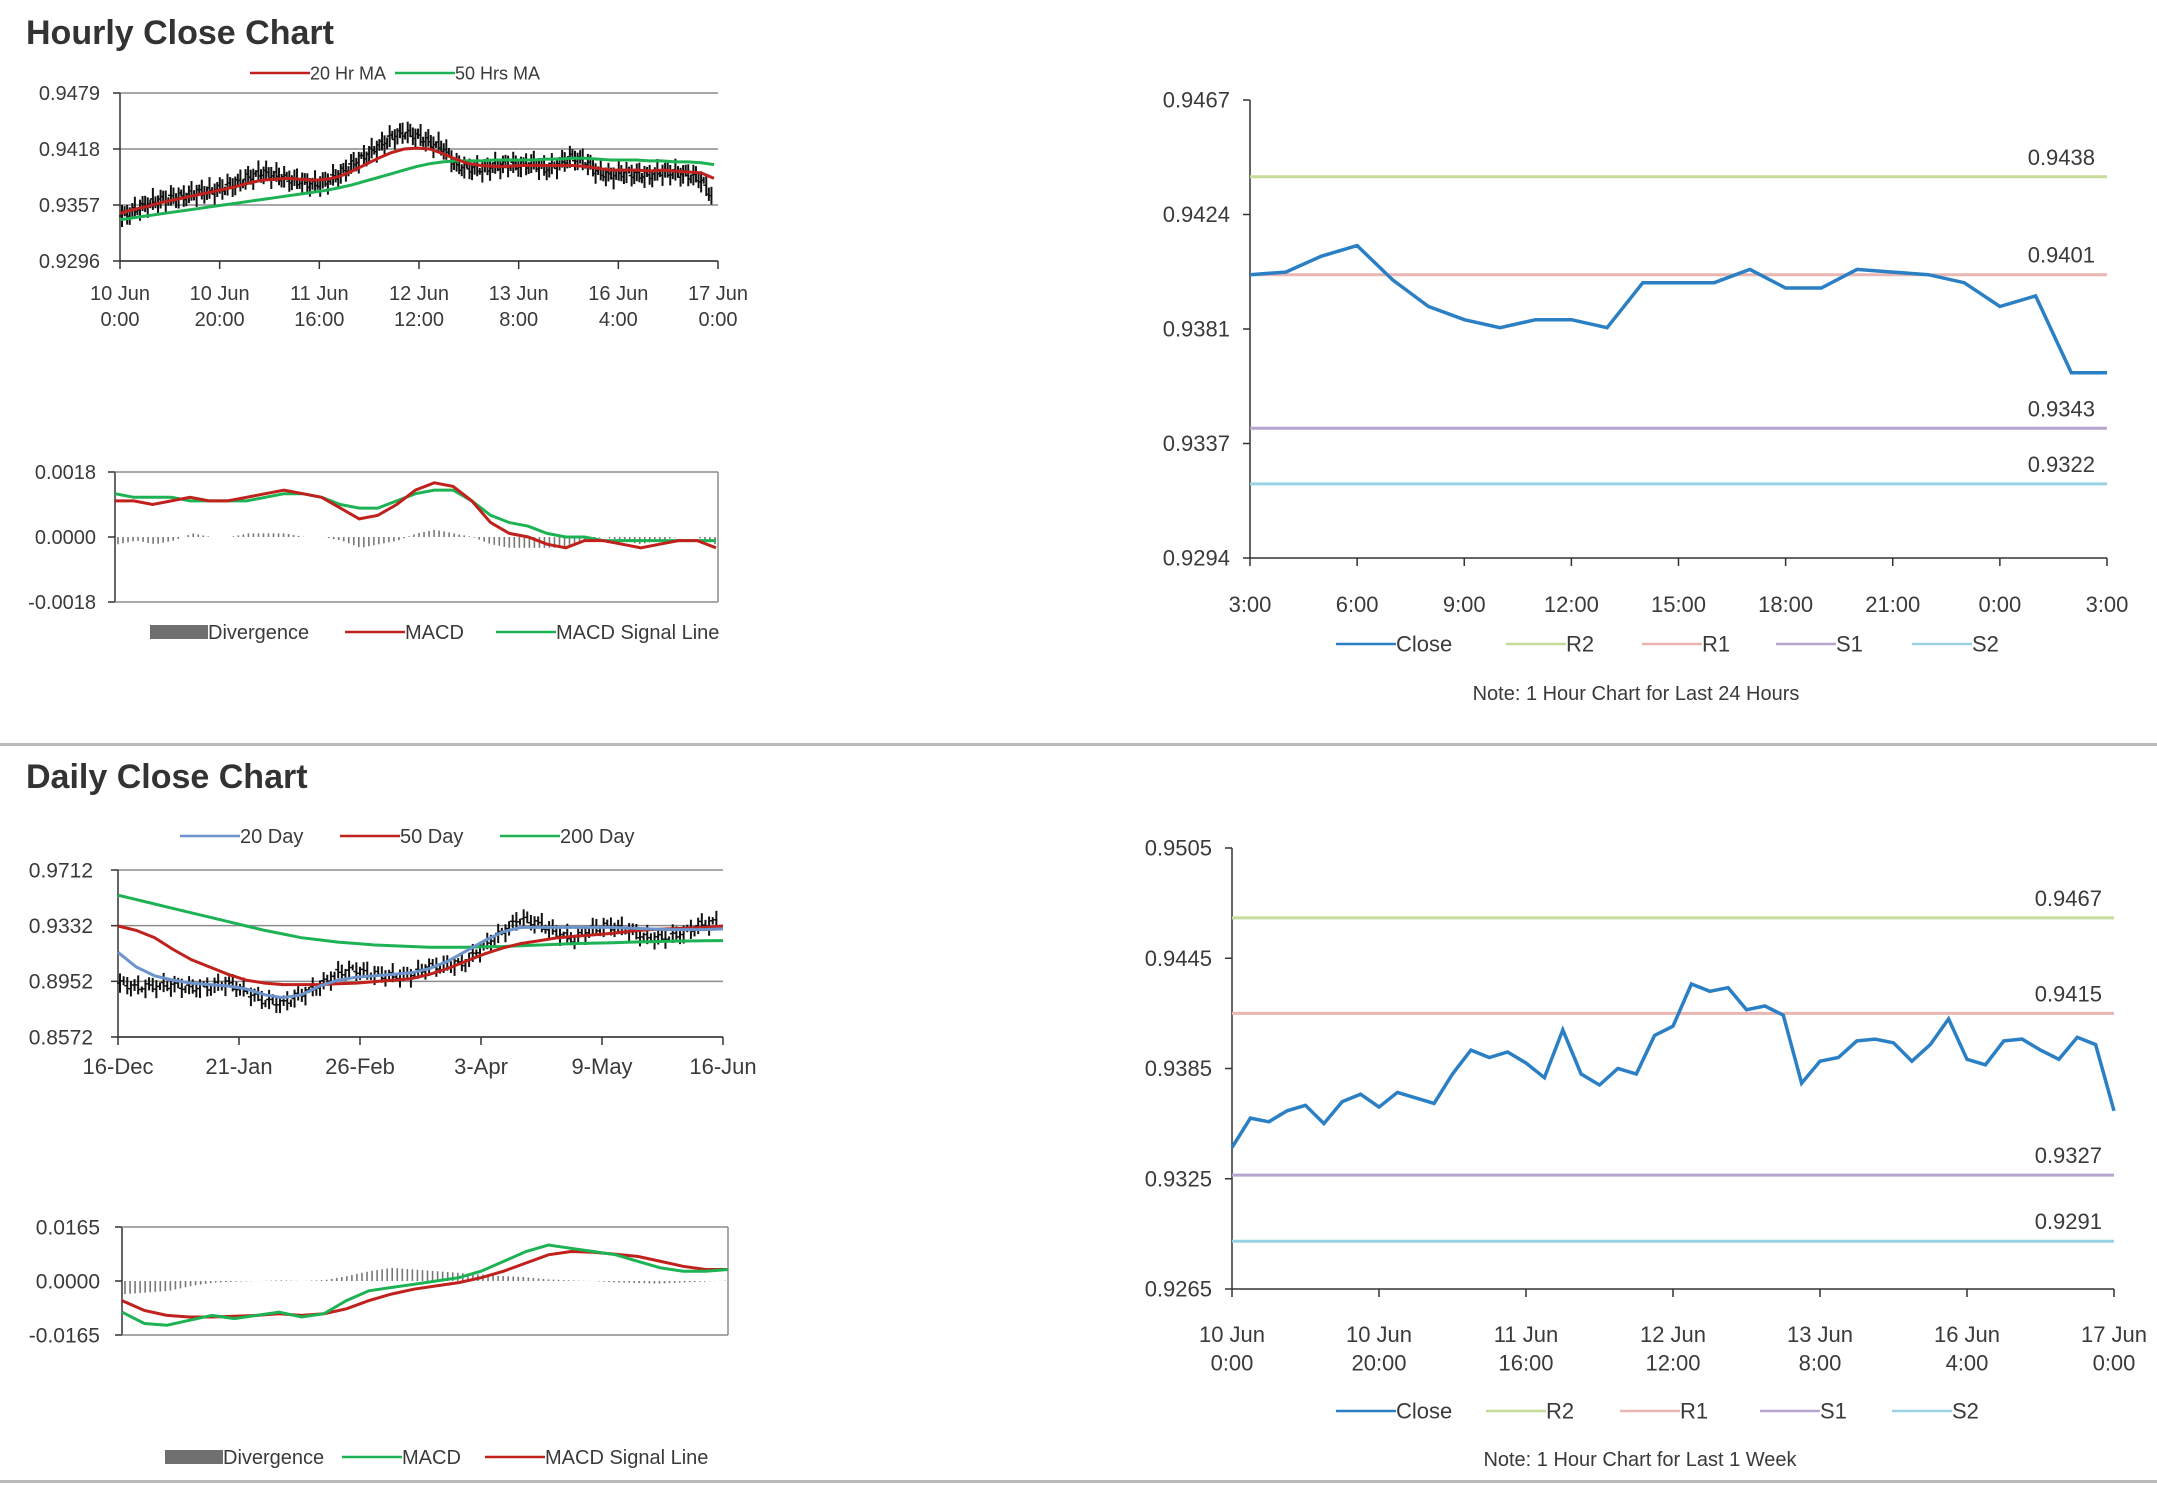 The image size is (2157, 1485). I want to click on legend-label: 50 Hrs MA, so click(497, 73).